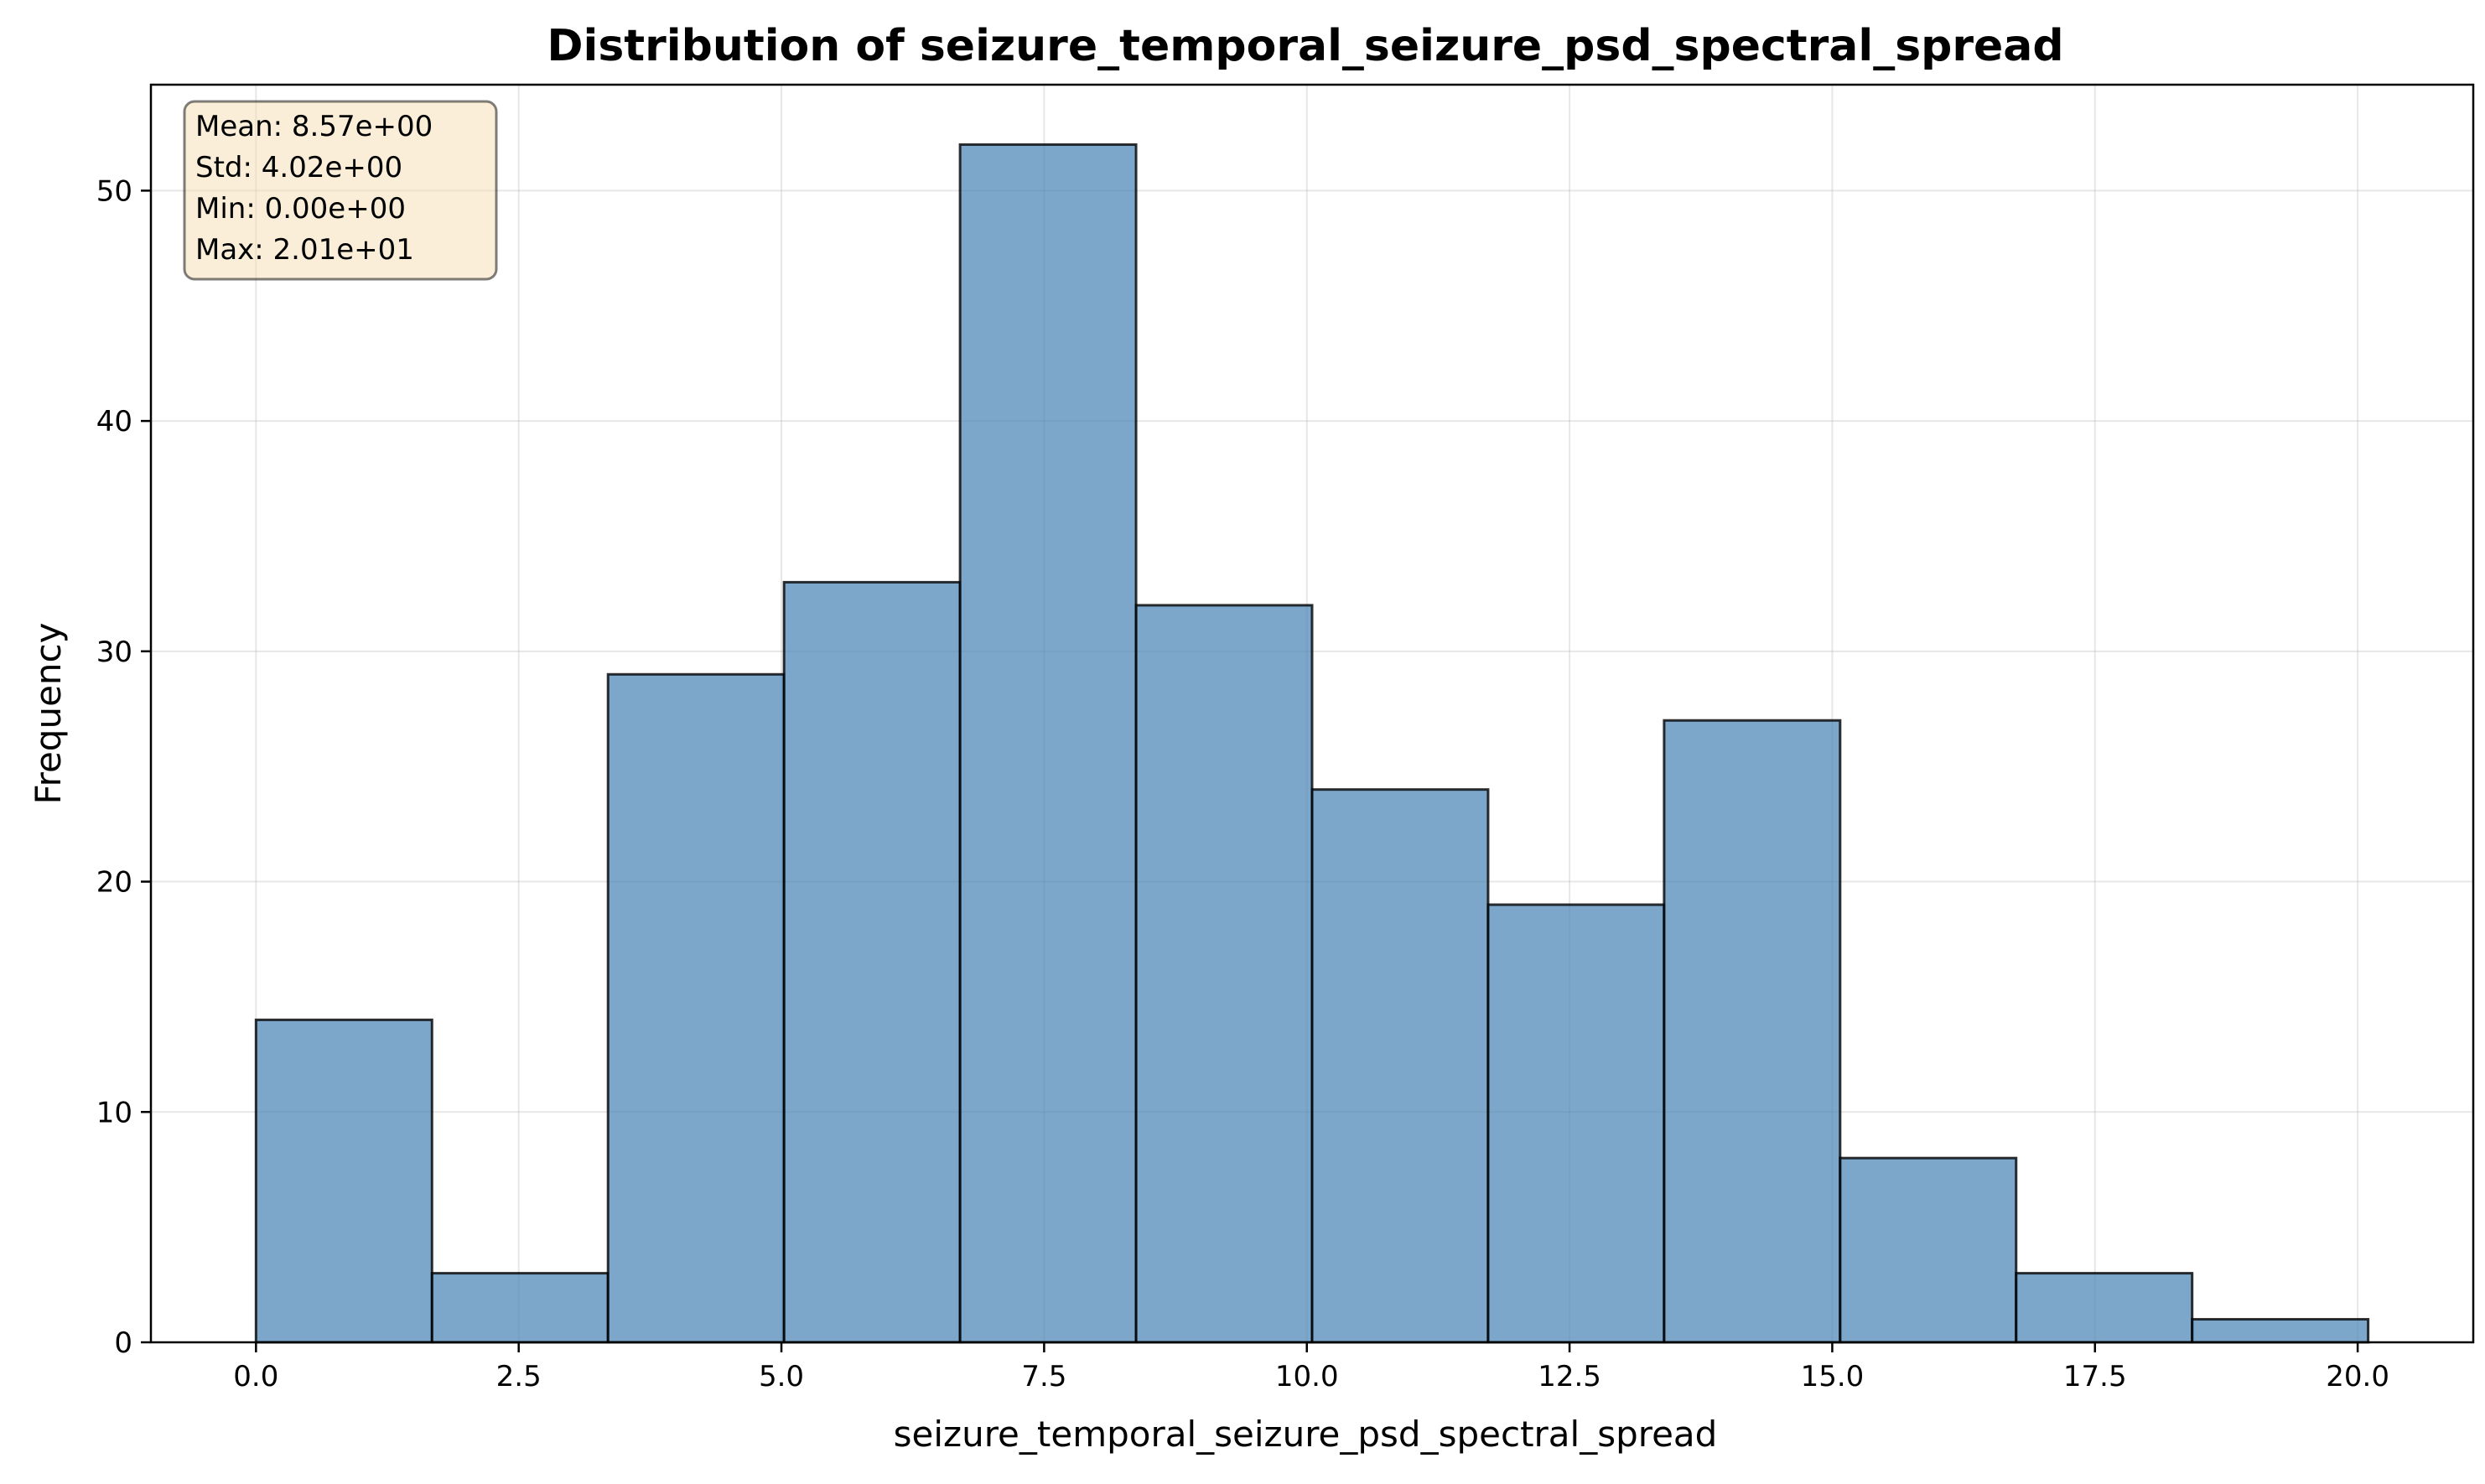  What do you see at coordinates (114, 421) in the screenshot?
I see `y-tick-label-4: 40` at bounding box center [114, 421].